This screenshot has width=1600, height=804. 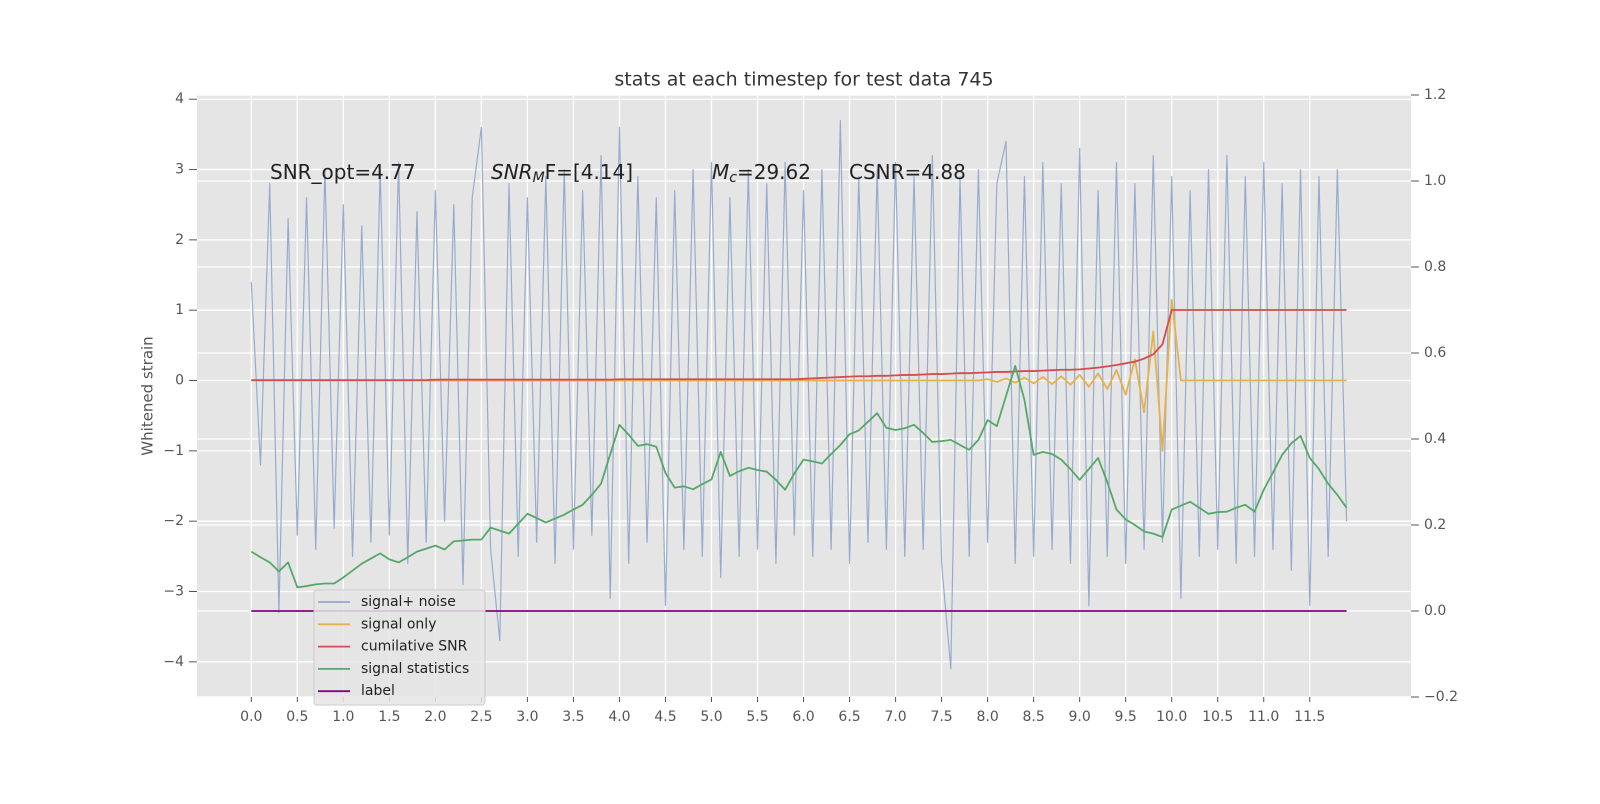 I want to click on y2-tick-label: −0.2, so click(x=1441, y=697).